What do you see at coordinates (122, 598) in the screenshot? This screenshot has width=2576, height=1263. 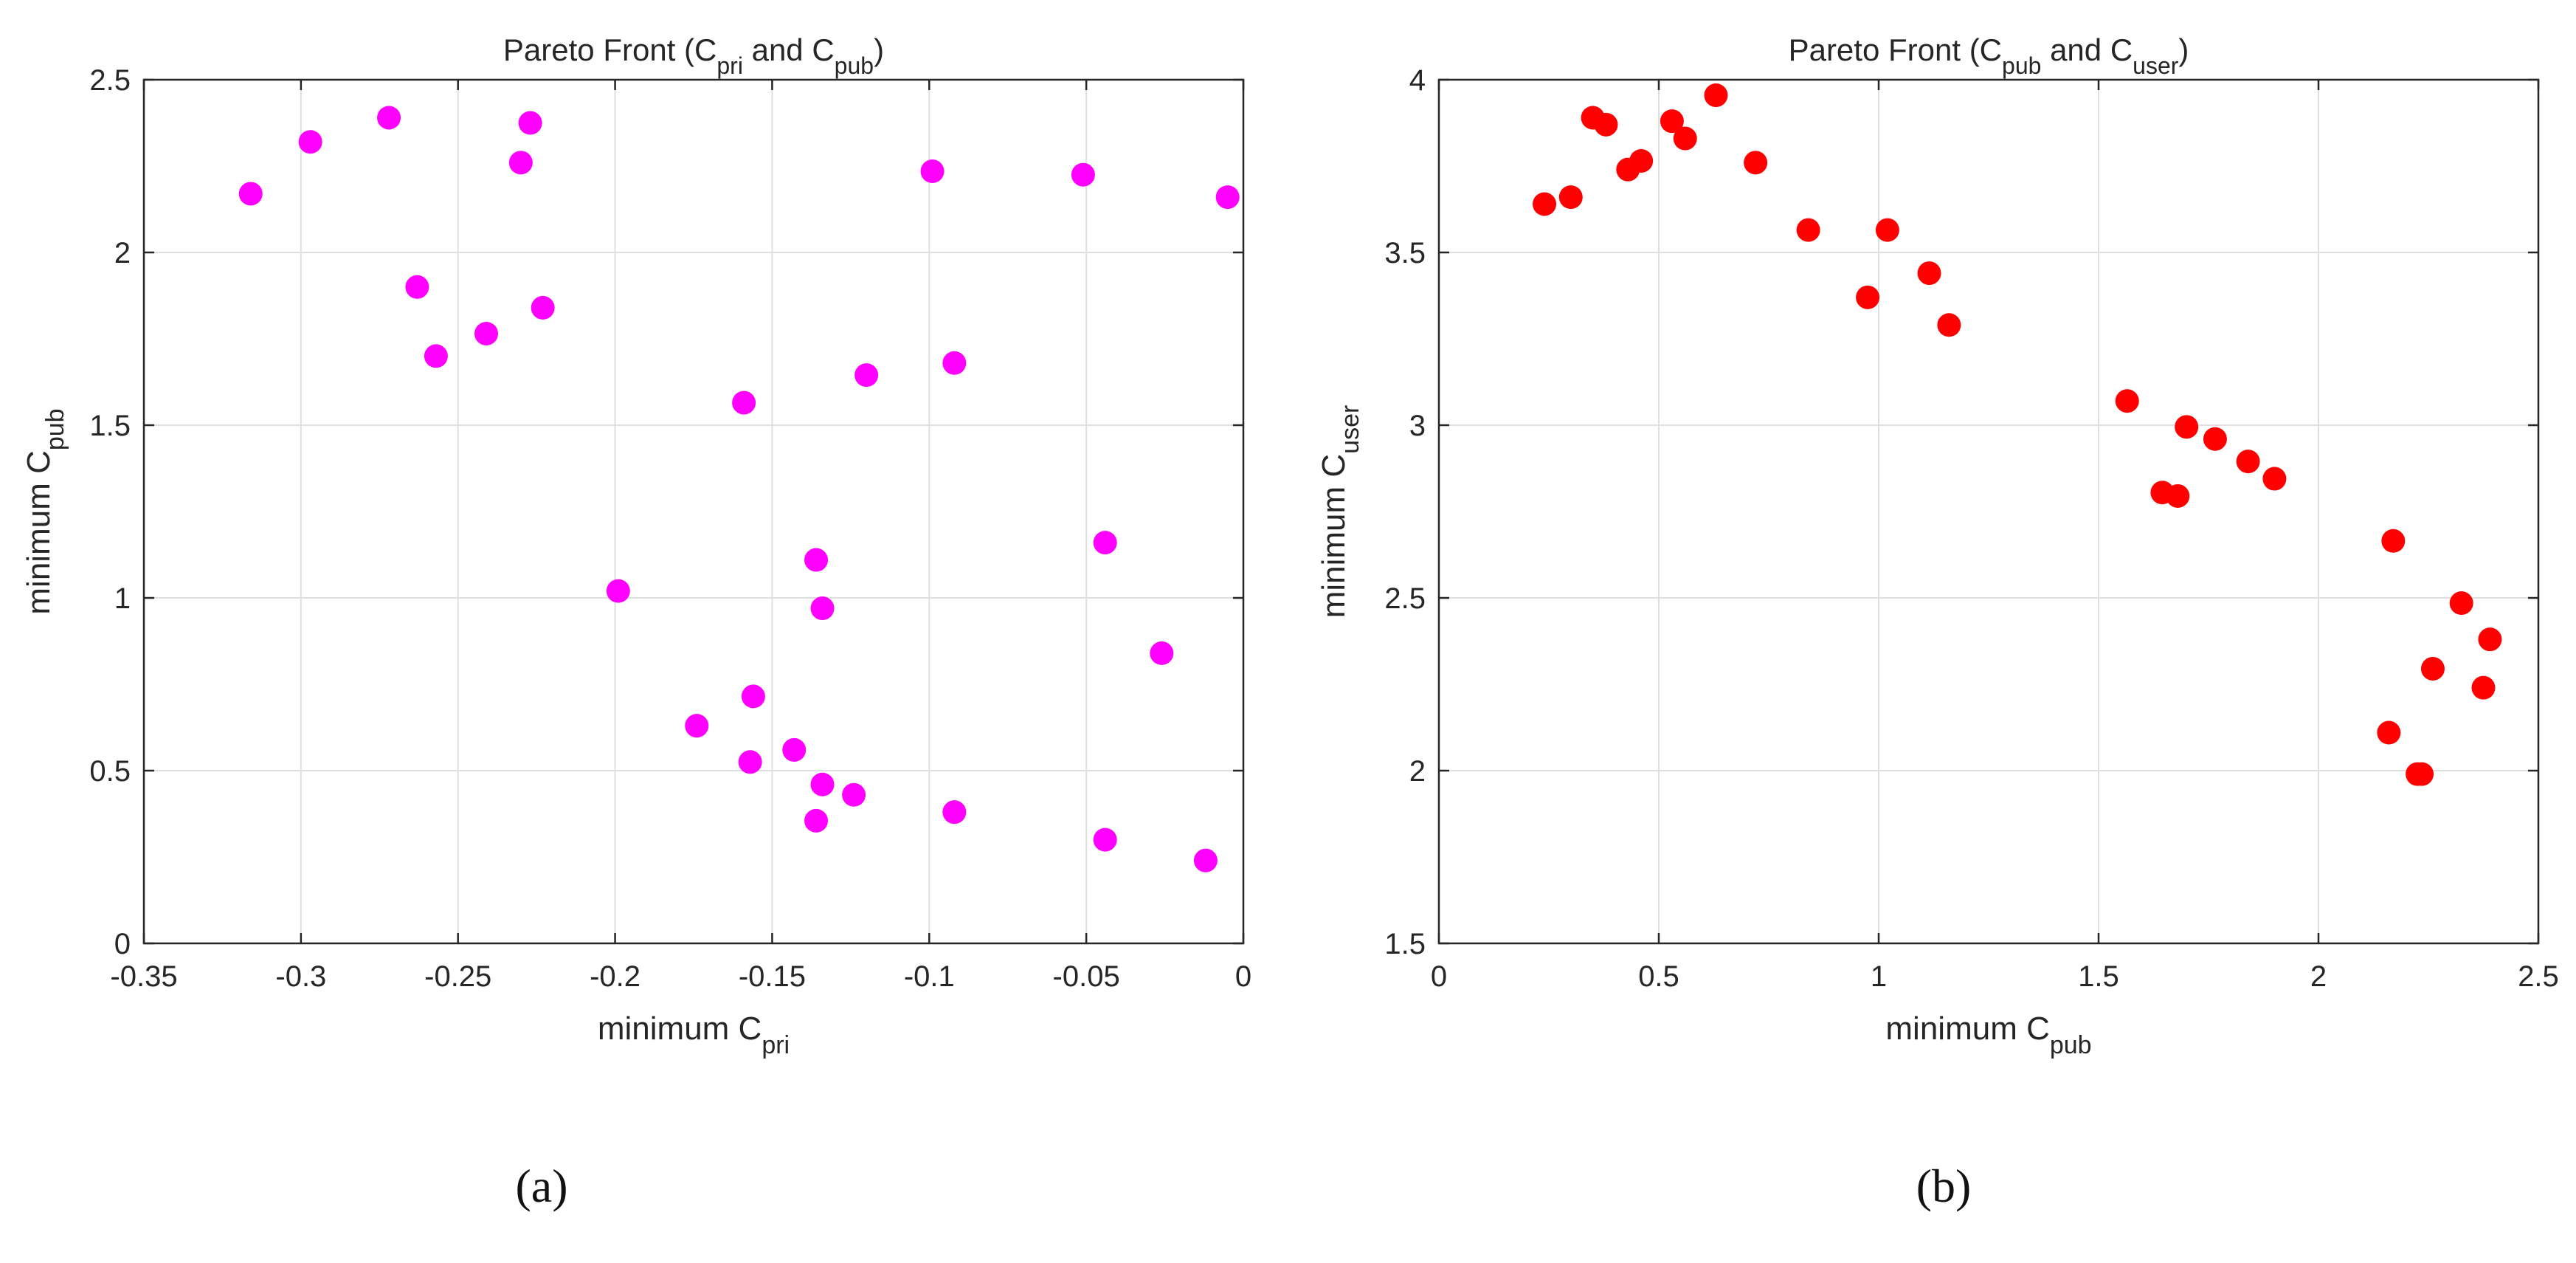 I see `y-tick-label: 1` at bounding box center [122, 598].